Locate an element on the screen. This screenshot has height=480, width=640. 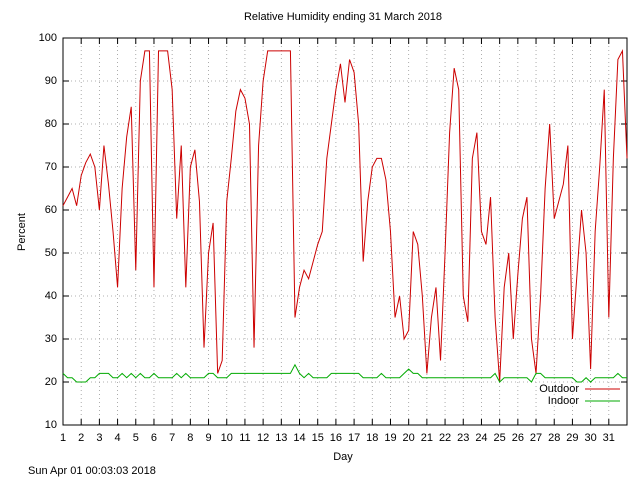
x-tick-label: 12 is located at coordinates (263, 438).